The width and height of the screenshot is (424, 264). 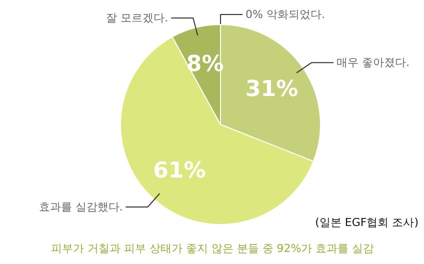 I want to click on text: (일본 EGF협회 조사), so click(x=367, y=222).